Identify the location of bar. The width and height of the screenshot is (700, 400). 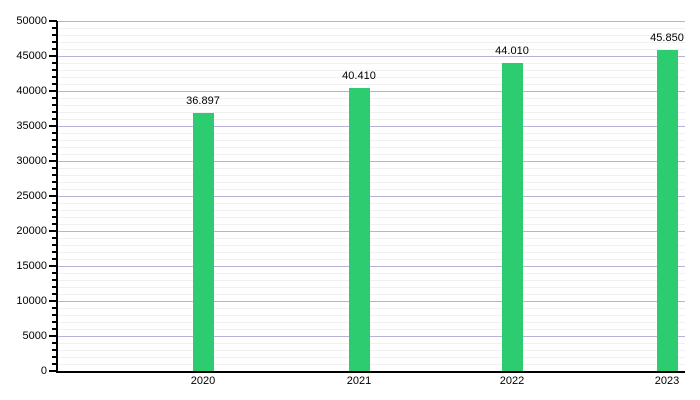
(359, 229).